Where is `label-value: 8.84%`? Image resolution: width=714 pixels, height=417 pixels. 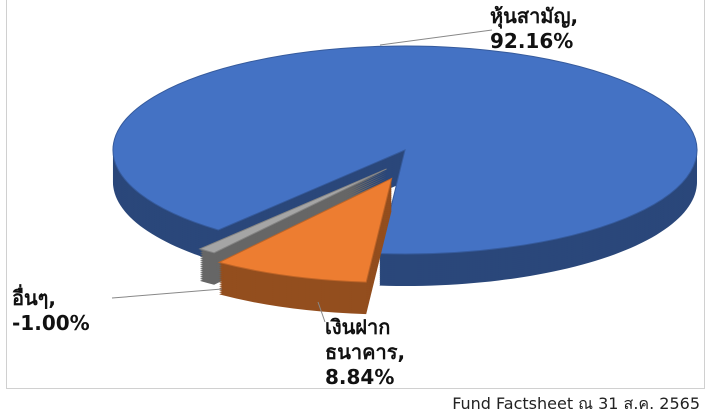
label-value: 8.84% is located at coordinates (360, 377).